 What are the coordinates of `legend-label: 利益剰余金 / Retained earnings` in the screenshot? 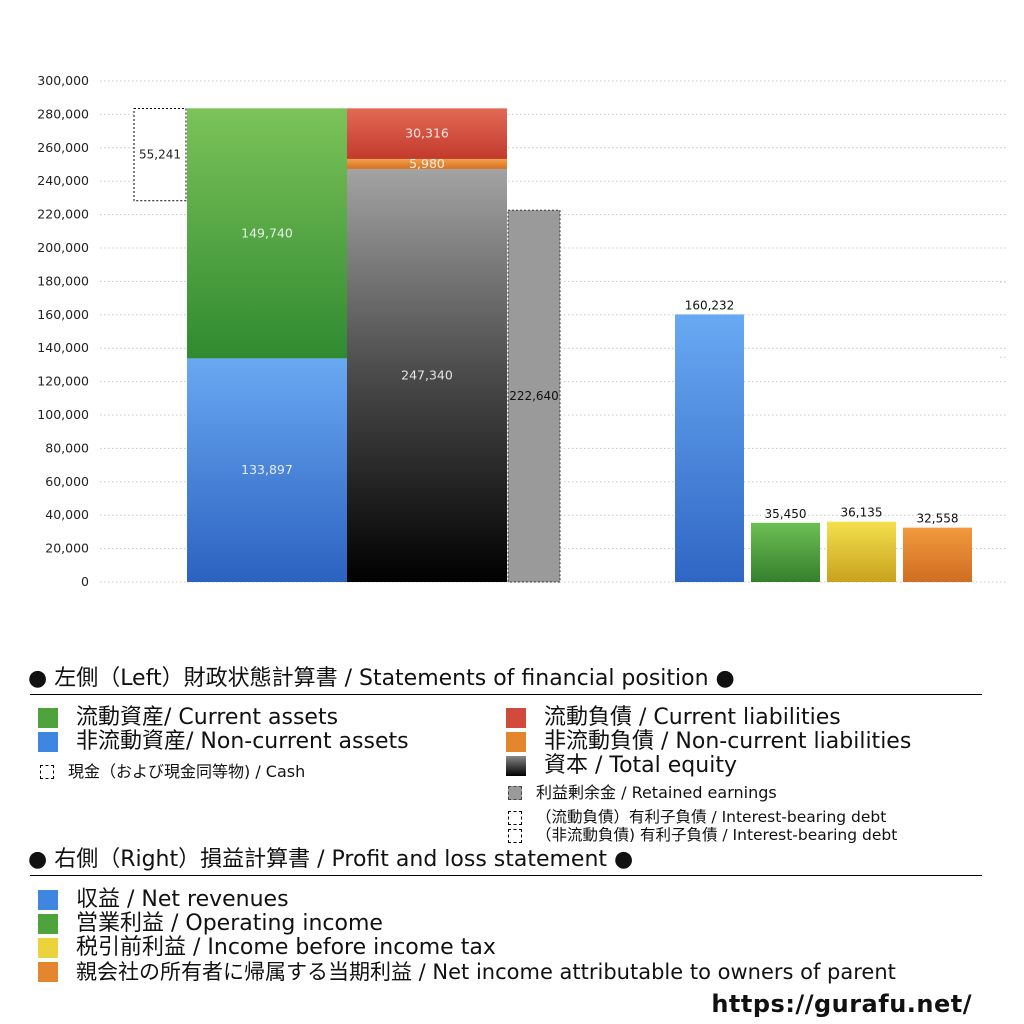 It's located at (656, 792).